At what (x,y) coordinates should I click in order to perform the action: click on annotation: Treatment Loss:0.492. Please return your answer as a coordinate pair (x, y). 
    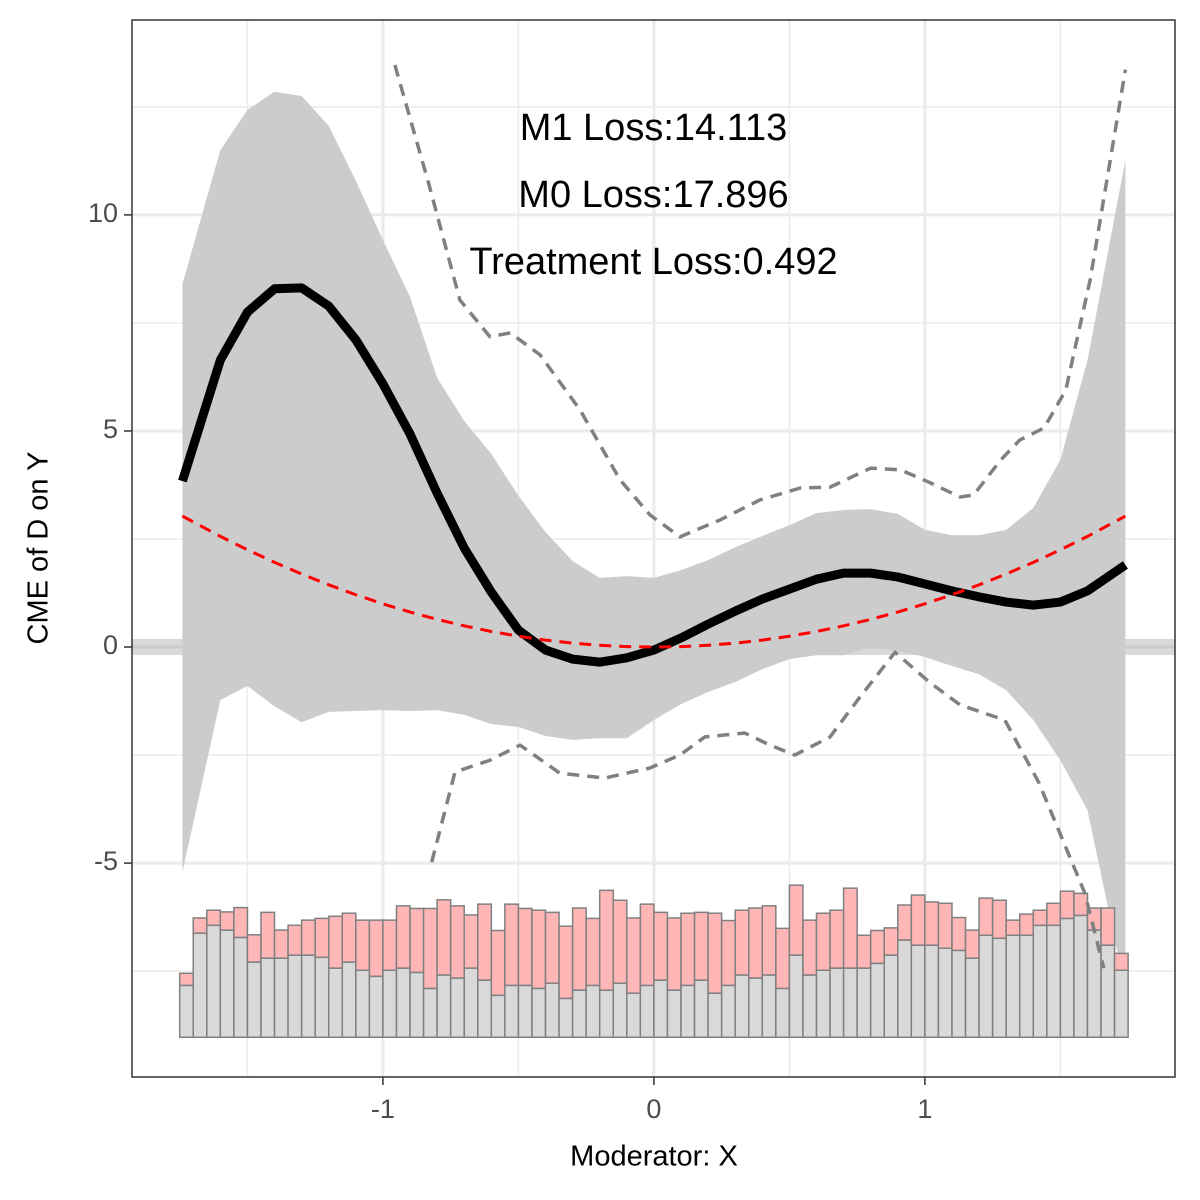
    Looking at the image, I should click on (653, 262).